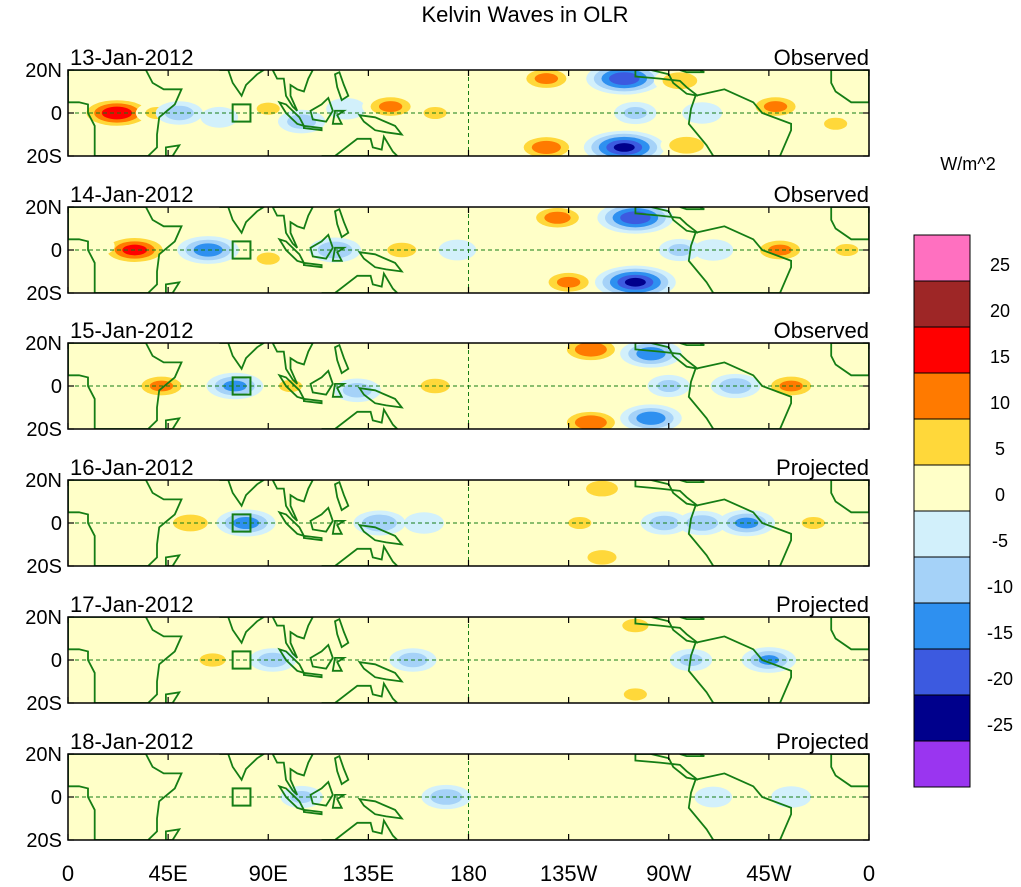 Image resolution: width=1021 pixels, height=887 pixels. I want to click on x-tick-label: 135E, so click(368, 873).